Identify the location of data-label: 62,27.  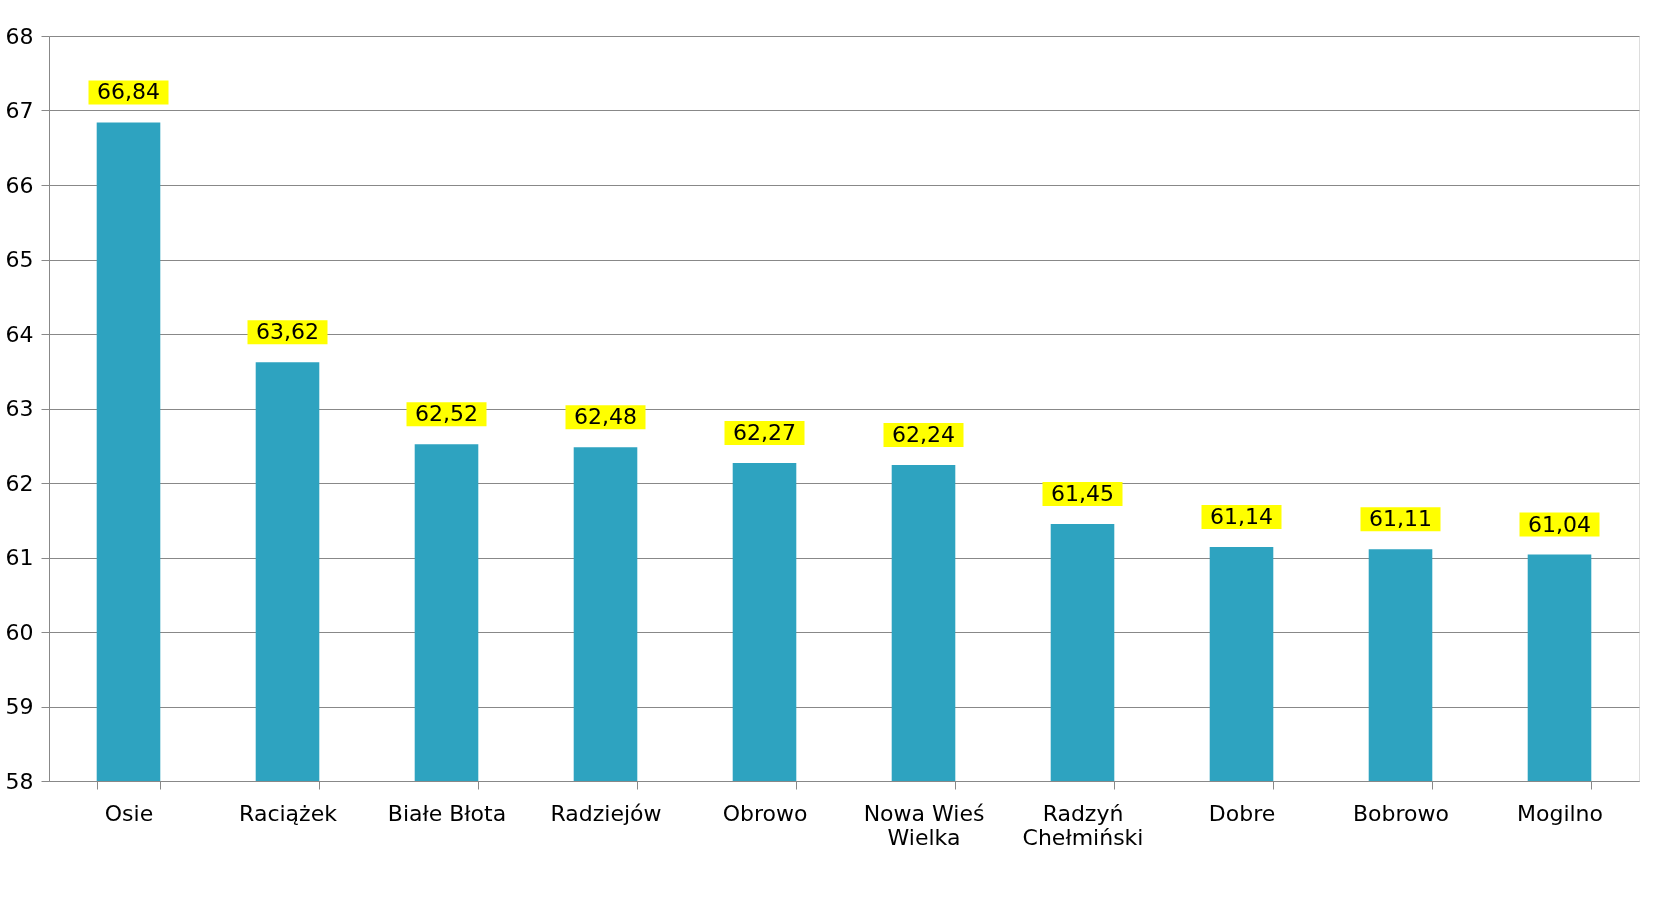
(764, 432).